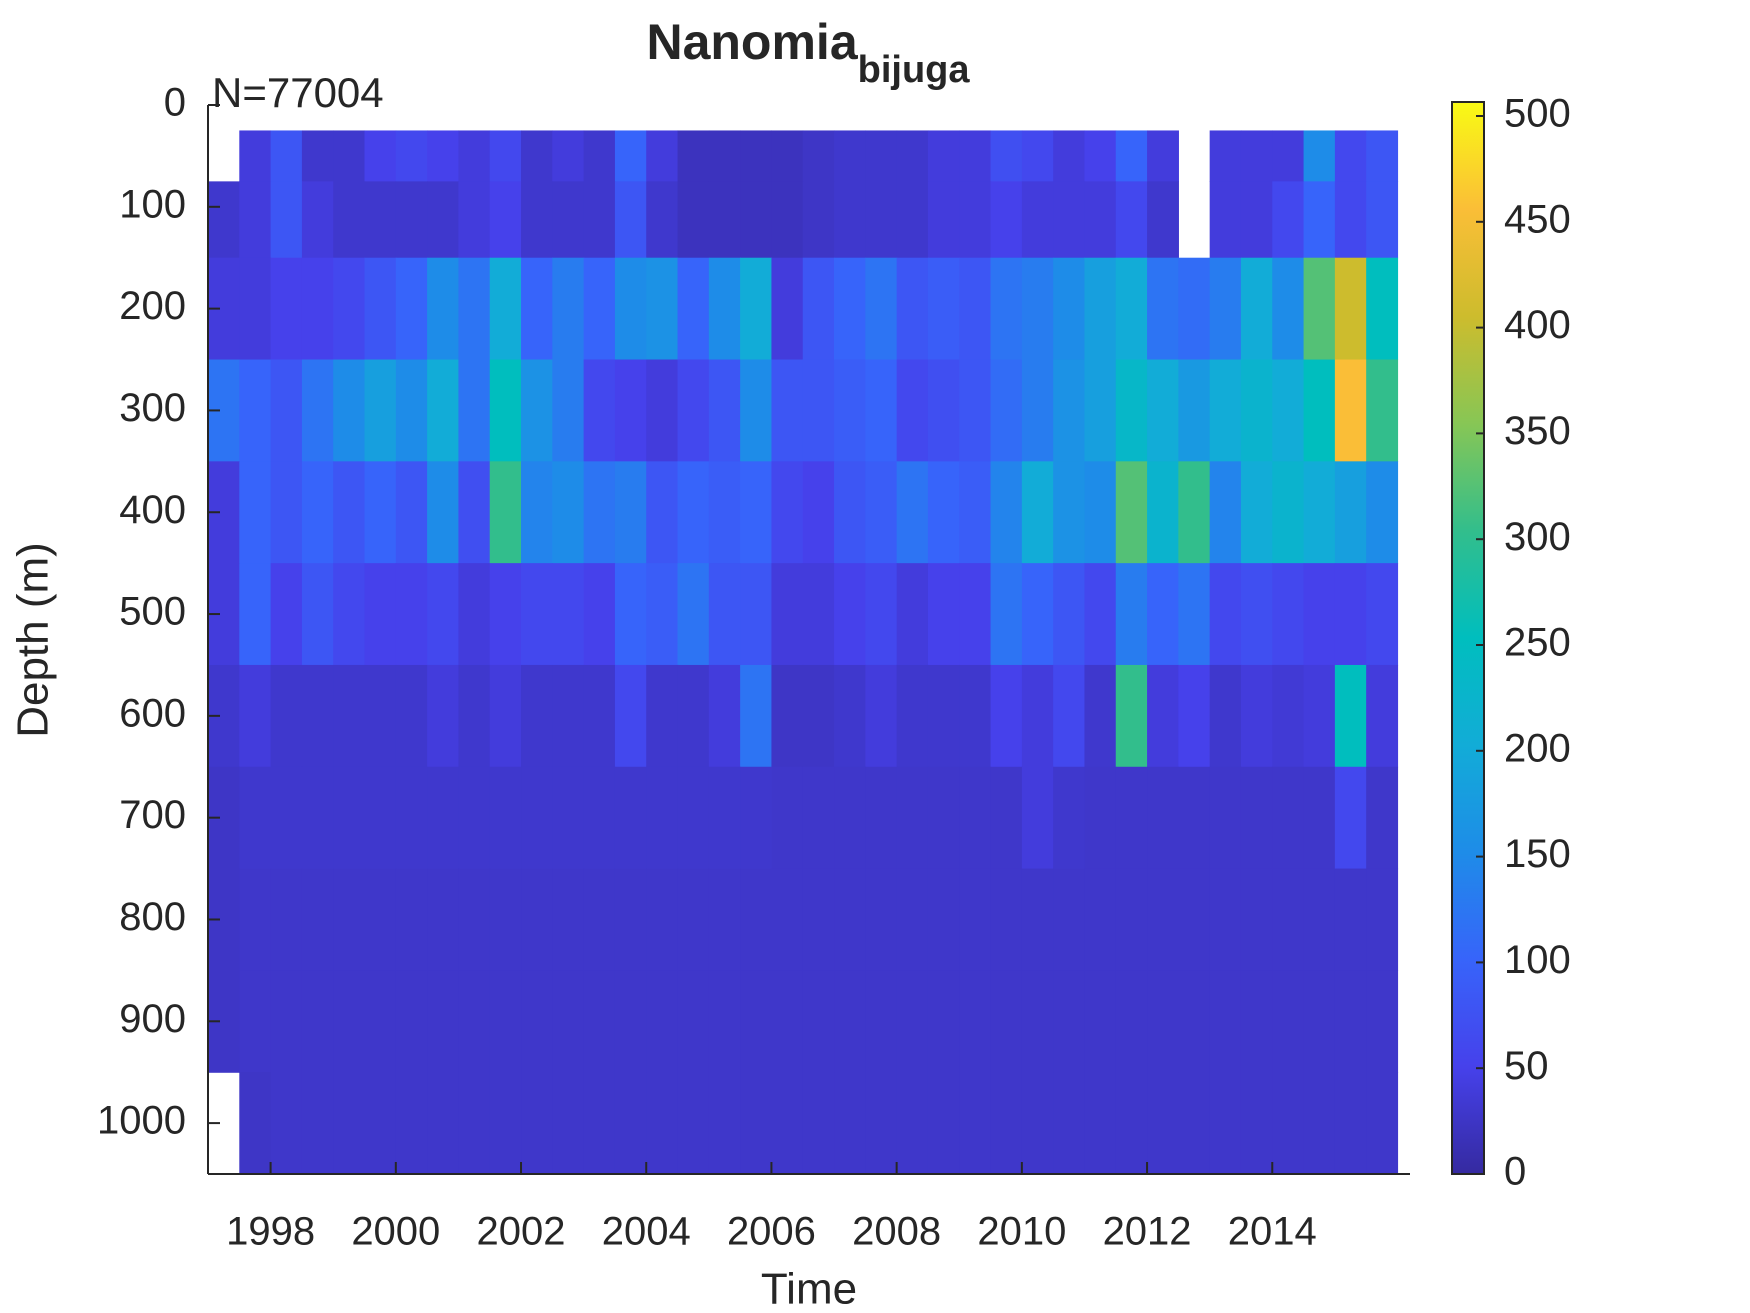  What do you see at coordinates (1468, 638) in the screenshot?
I see `colorbar` at bounding box center [1468, 638].